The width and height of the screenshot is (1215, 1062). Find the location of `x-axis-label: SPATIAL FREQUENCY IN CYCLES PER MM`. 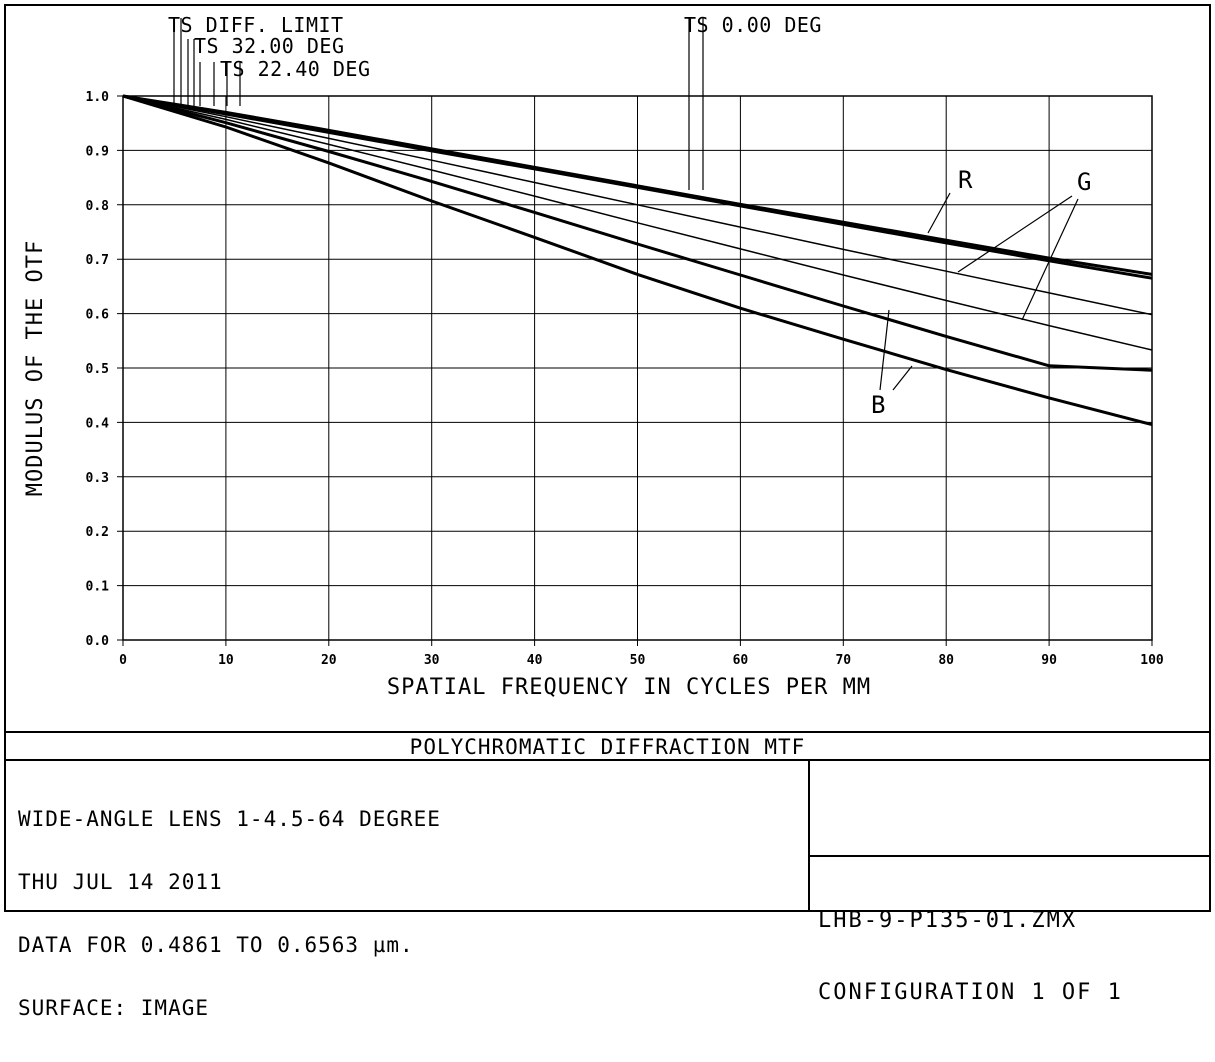

x-axis-label: SPATIAL FREQUENCY IN CYCLES PER MM is located at coordinates (629, 687).